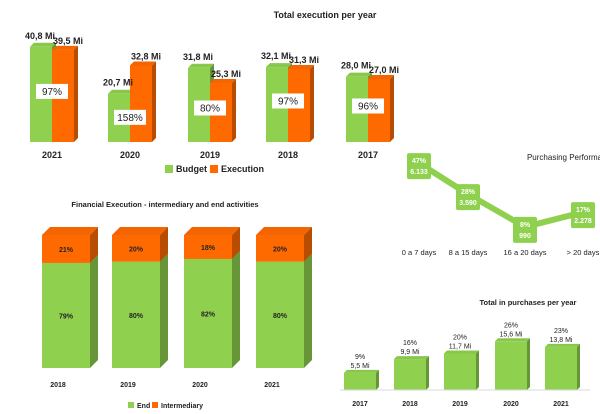 The width and height of the screenshot is (600, 414). What do you see at coordinates (583, 252) in the screenshot?
I see `purchasing-tick-label: > 20 days` at bounding box center [583, 252].